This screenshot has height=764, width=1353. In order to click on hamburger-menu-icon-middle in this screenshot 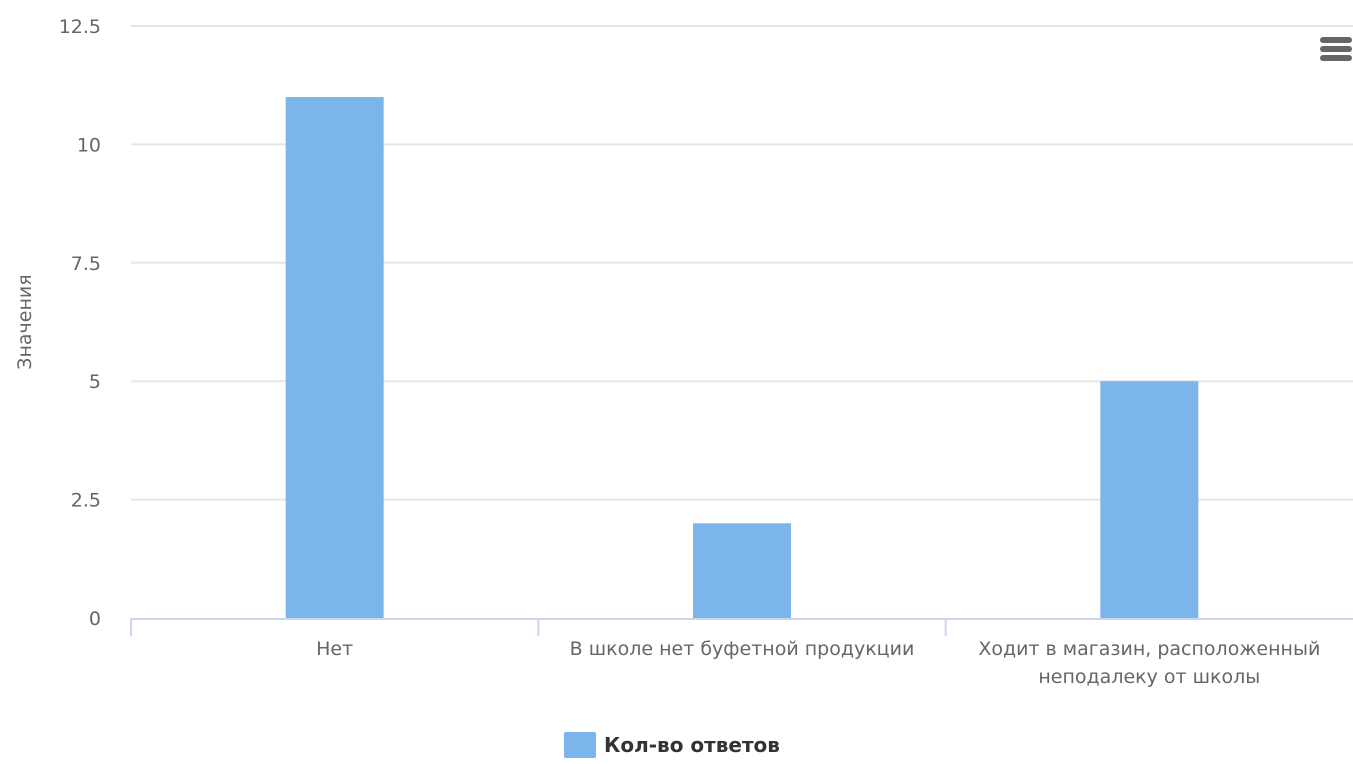, I will do `click(1336, 49)`.